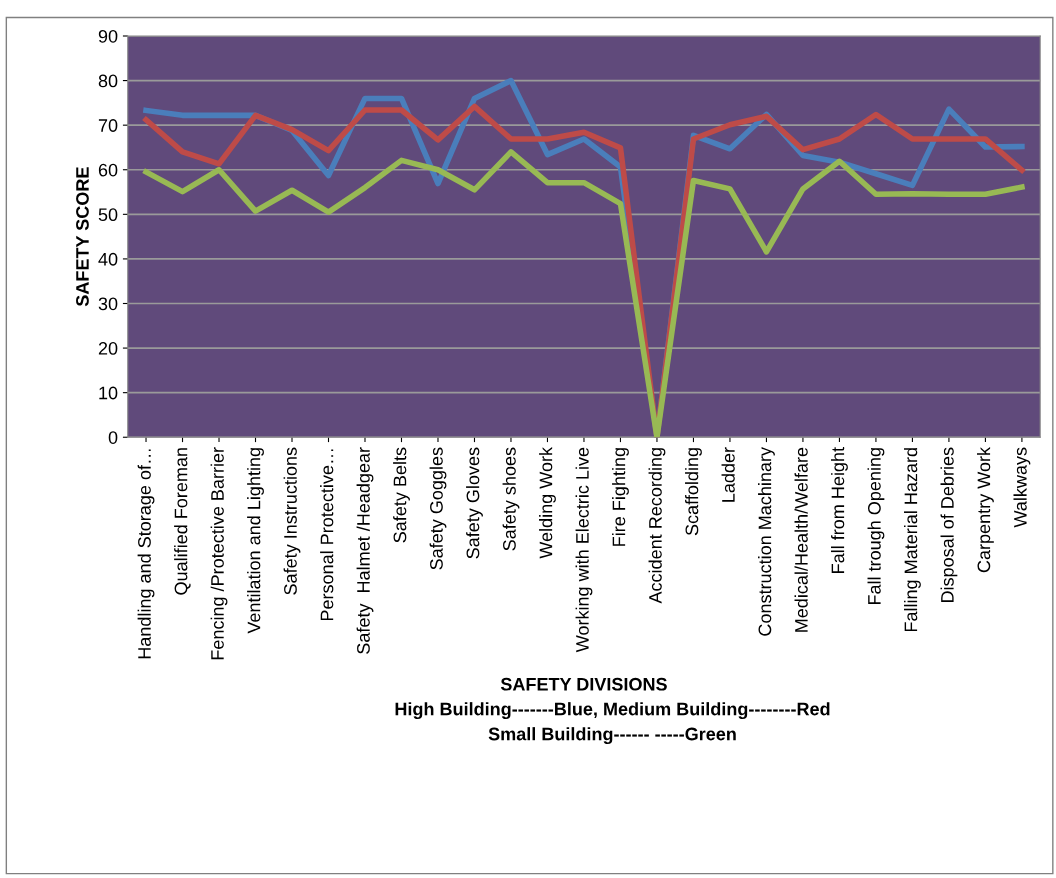 This screenshot has height=878, width=1056. I want to click on x-tick-label: Safety Instructions, so click(292, 521).